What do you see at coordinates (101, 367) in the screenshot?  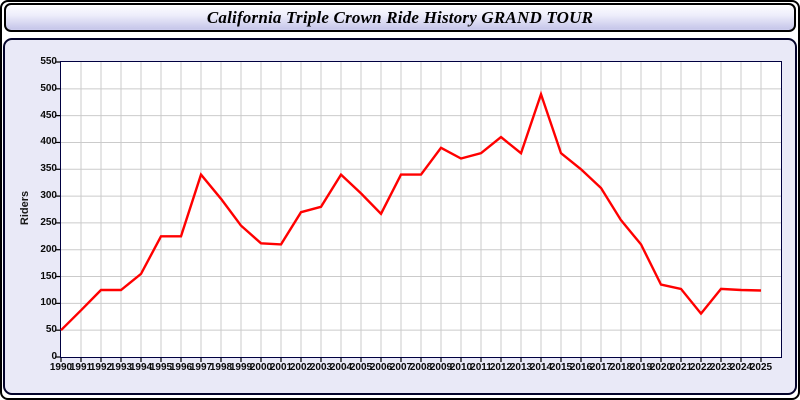 I see `x-tick-label: 1992` at bounding box center [101, 367].